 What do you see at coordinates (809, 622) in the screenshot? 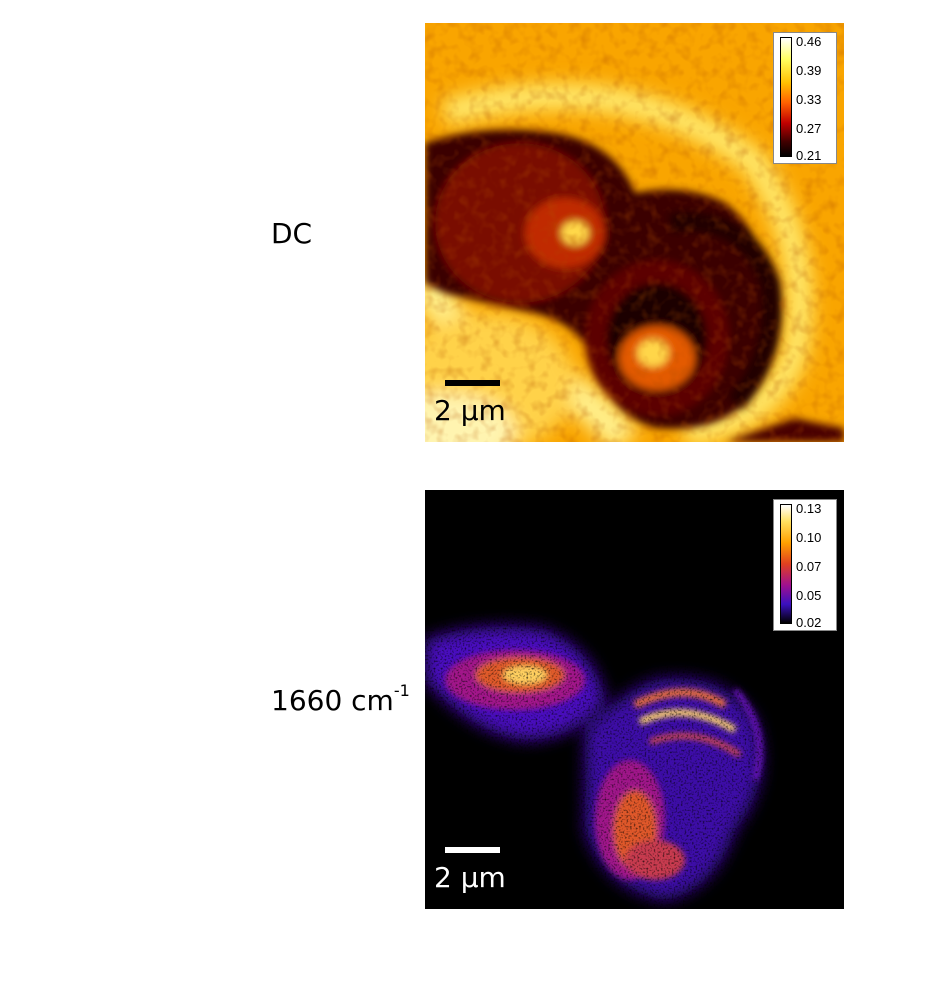
I see `raman-colorbar-tick: 0.02` at bounding box center [809, 622].